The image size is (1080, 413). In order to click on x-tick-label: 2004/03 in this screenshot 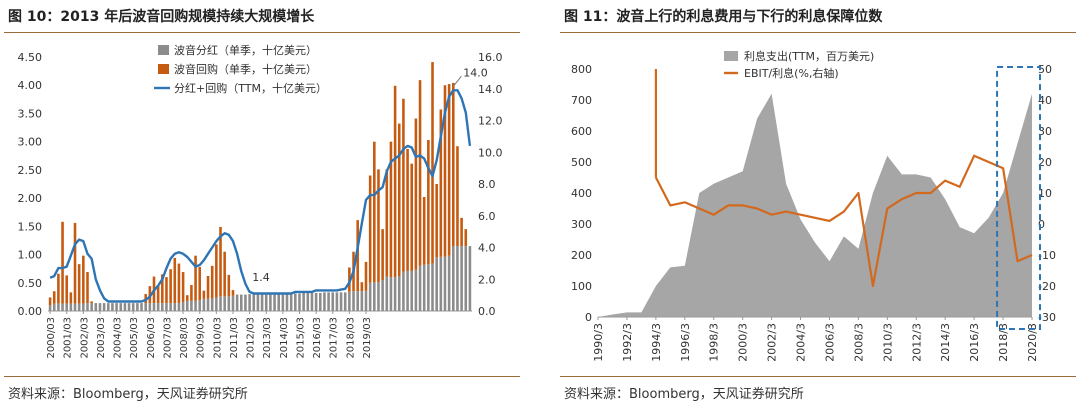, I will do `click(118, 338)`.